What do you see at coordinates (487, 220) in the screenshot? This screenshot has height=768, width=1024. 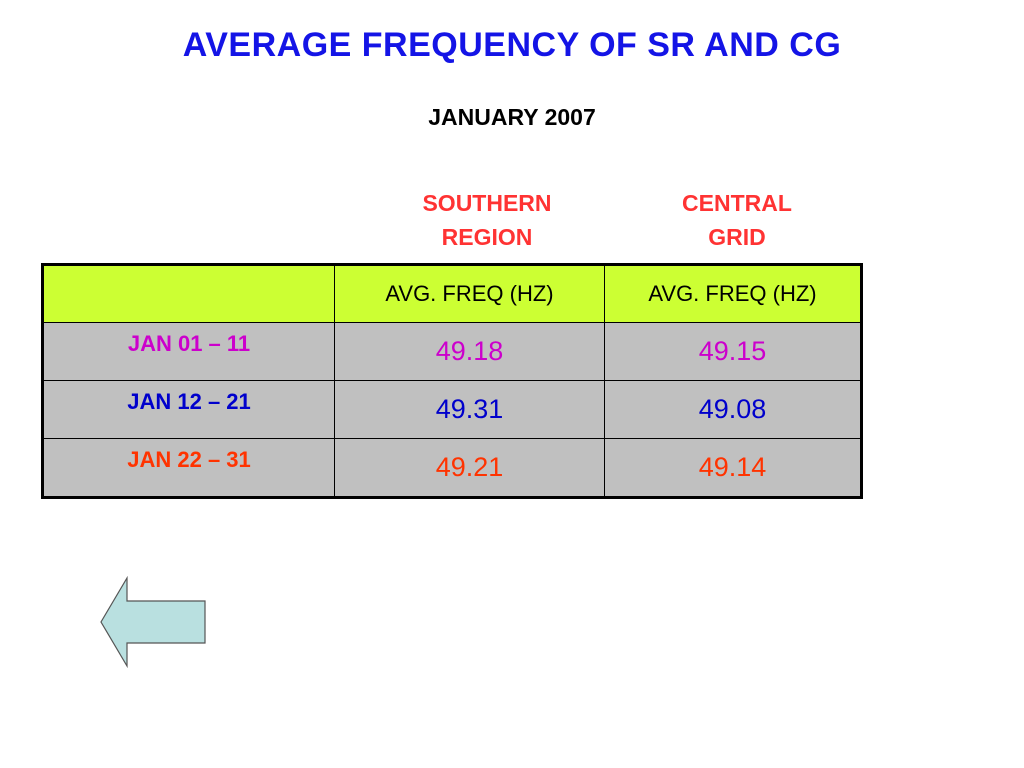 I see `column-label-southern-region: SOUTHERN REGION` at bounding box center [487, 220].